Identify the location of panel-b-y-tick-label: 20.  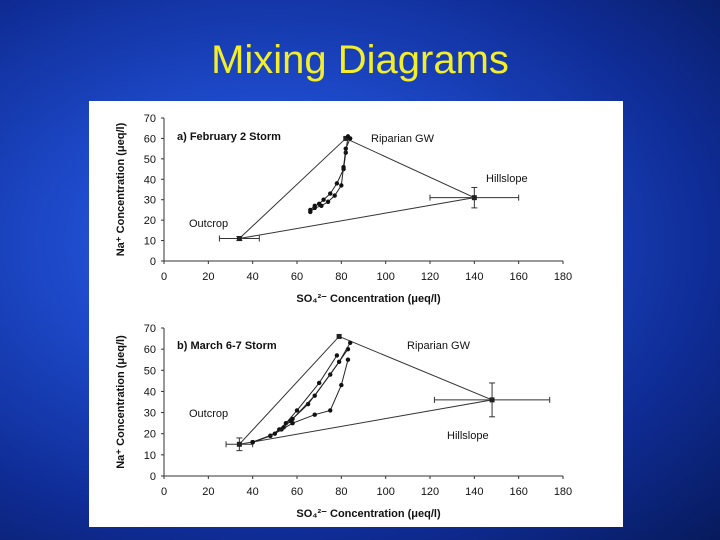
(150, 435).